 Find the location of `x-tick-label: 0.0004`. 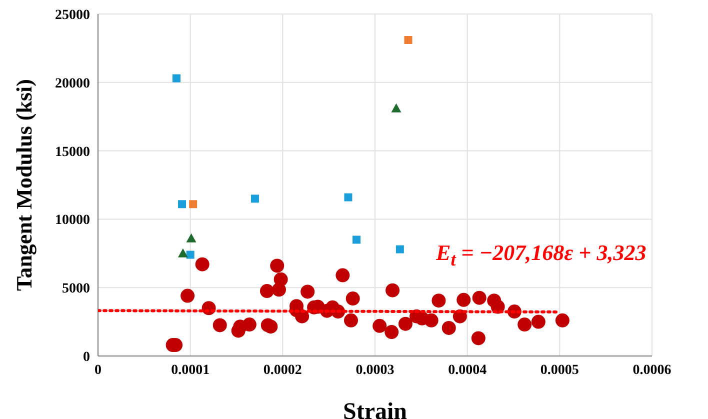

x-tick-label: 0.0004 is located at coordinates (467, 370).